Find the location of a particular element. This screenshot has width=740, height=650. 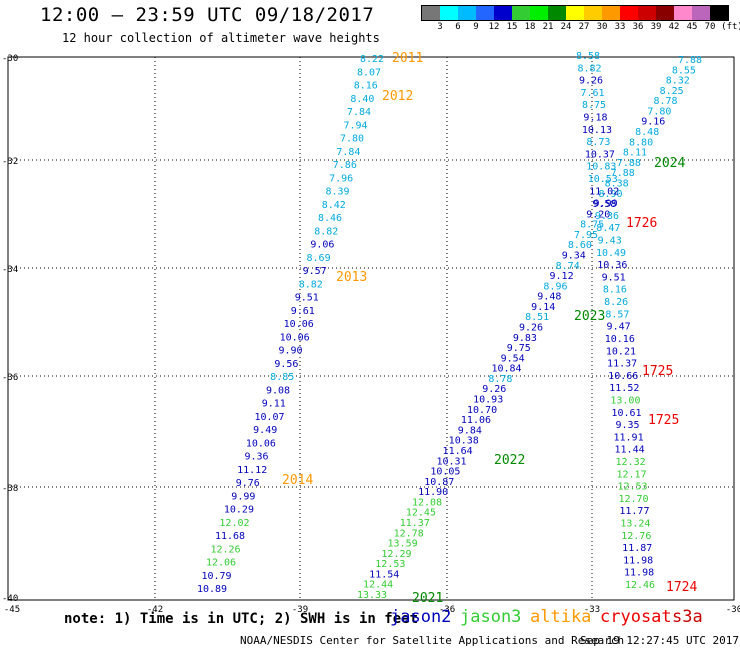

x-tick-label: -42 is located at coordinates (155, 610).